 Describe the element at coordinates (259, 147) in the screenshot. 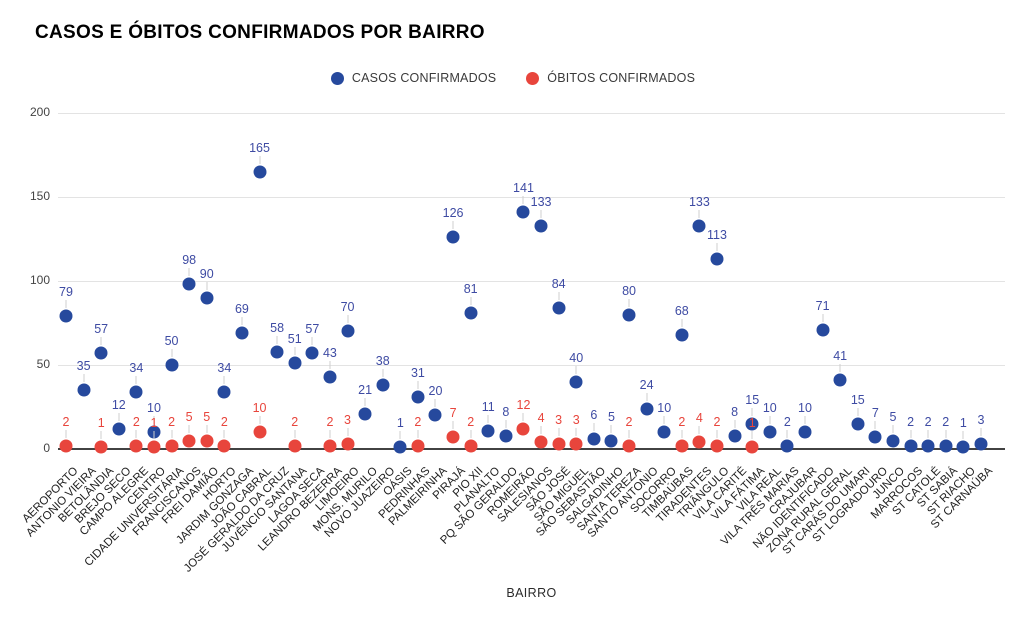

I see `casos-value-label: 165` at that location.